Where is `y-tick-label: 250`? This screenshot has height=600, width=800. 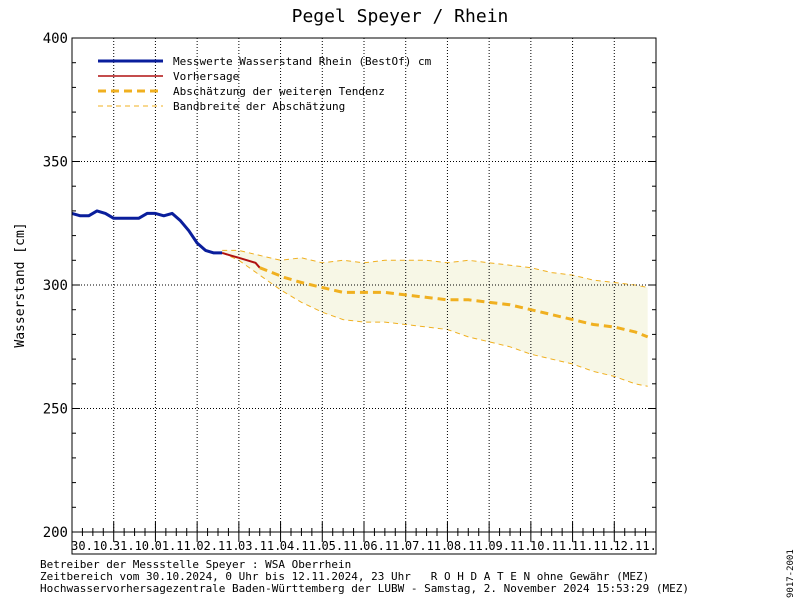 y-tick-label: 250 is located at coordinates (55, 410).